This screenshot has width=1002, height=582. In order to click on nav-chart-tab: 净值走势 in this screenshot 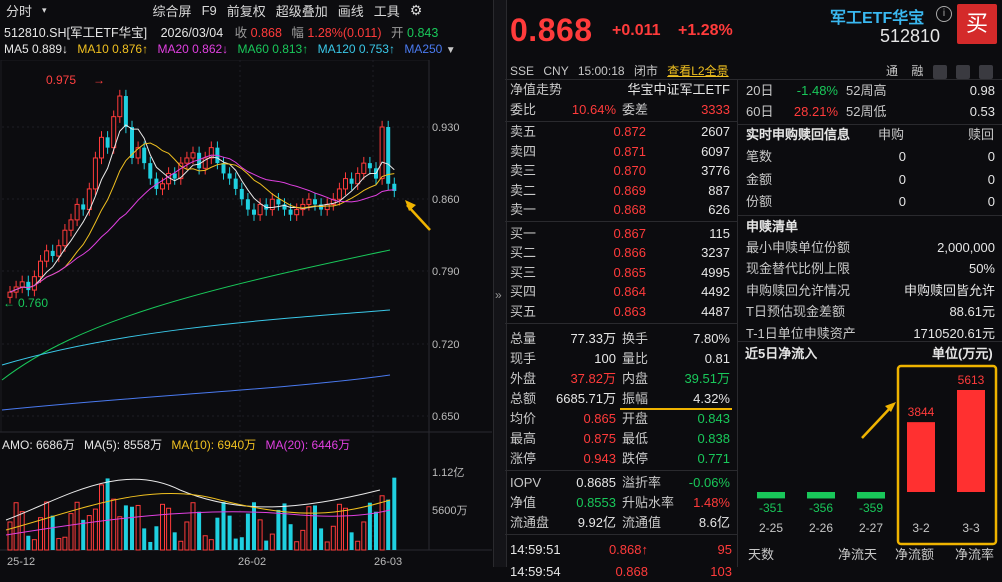, I will do `click(536, 89)`.